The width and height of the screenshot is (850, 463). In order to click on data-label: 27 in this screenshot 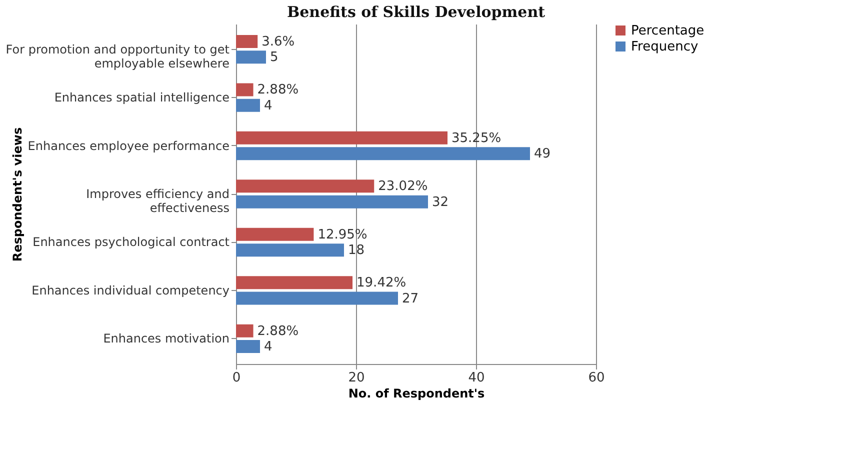, I will do `click(410, 298)`.